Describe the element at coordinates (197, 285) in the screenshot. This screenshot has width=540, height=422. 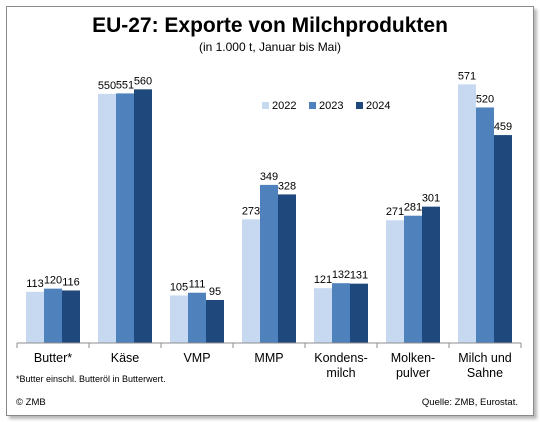
I see `value-label-2023-2: 111` at that location.